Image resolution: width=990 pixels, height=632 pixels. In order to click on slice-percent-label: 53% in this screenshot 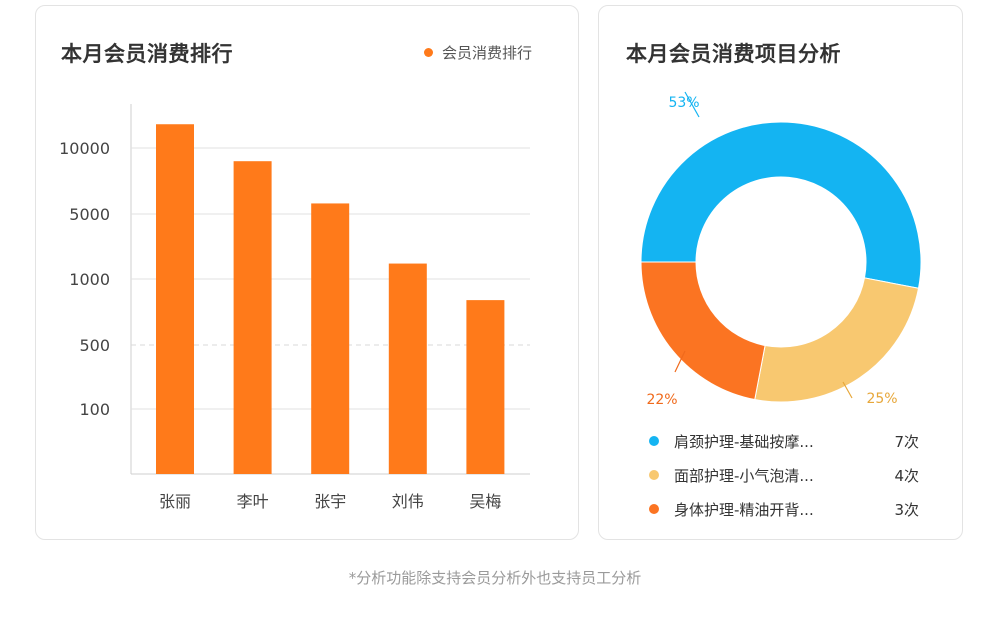, I will do `click(683, 103)`.